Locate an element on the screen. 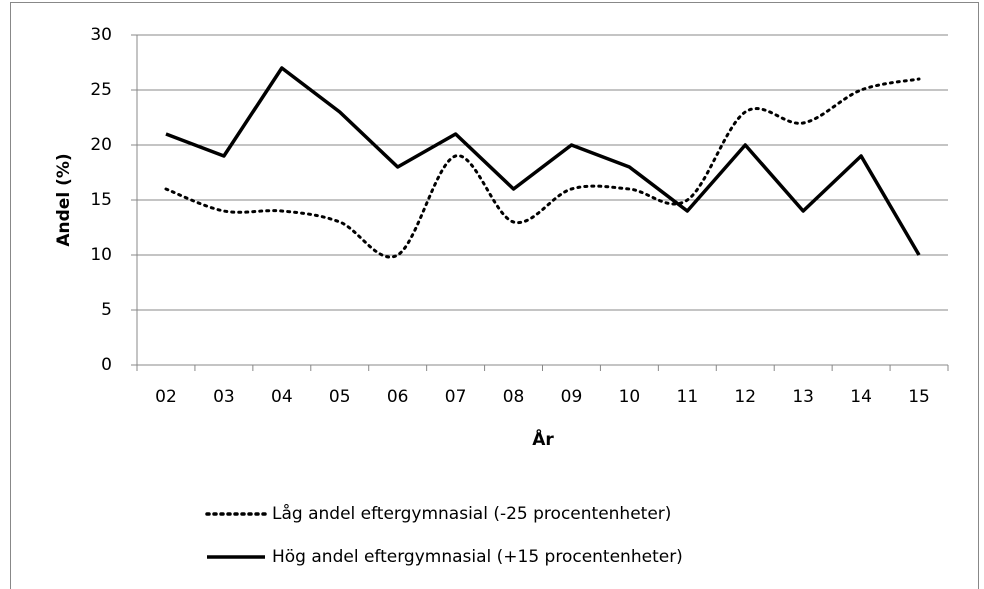 The width and height of the screenshot is (984, 589). y-tick-label: 25 is located at coordinates (101, 90).